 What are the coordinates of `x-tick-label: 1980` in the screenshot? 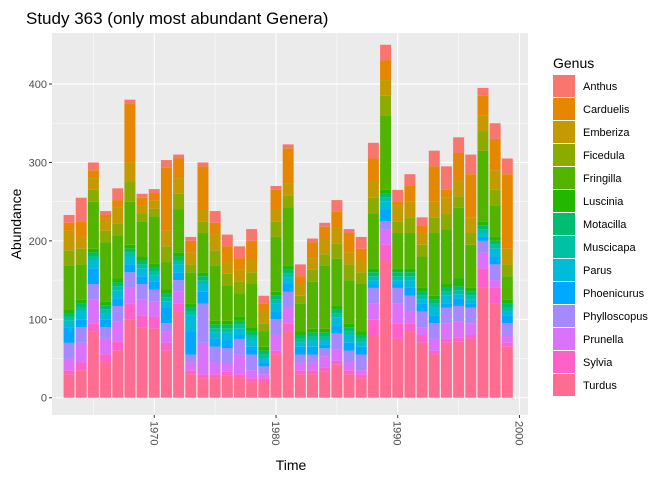 It's located at (275, 433).